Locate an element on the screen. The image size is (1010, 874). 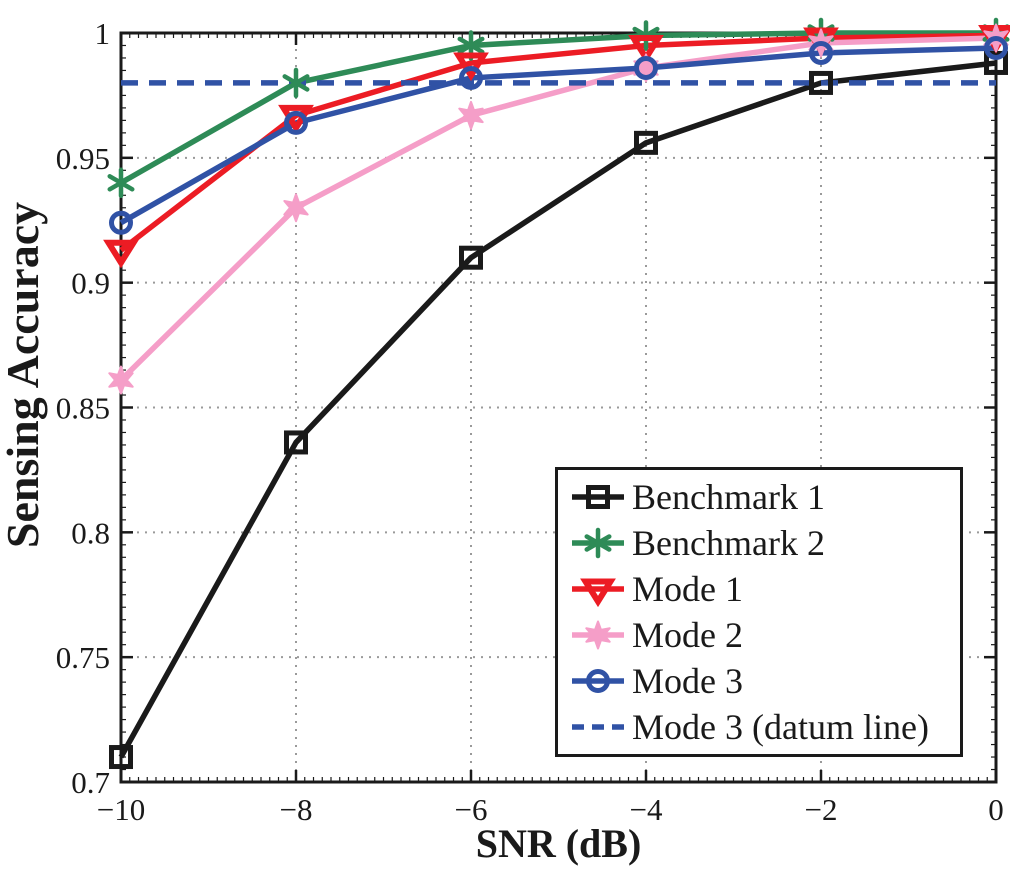
legend-marker-mode-3-icon is located at coordinates (598, 681).